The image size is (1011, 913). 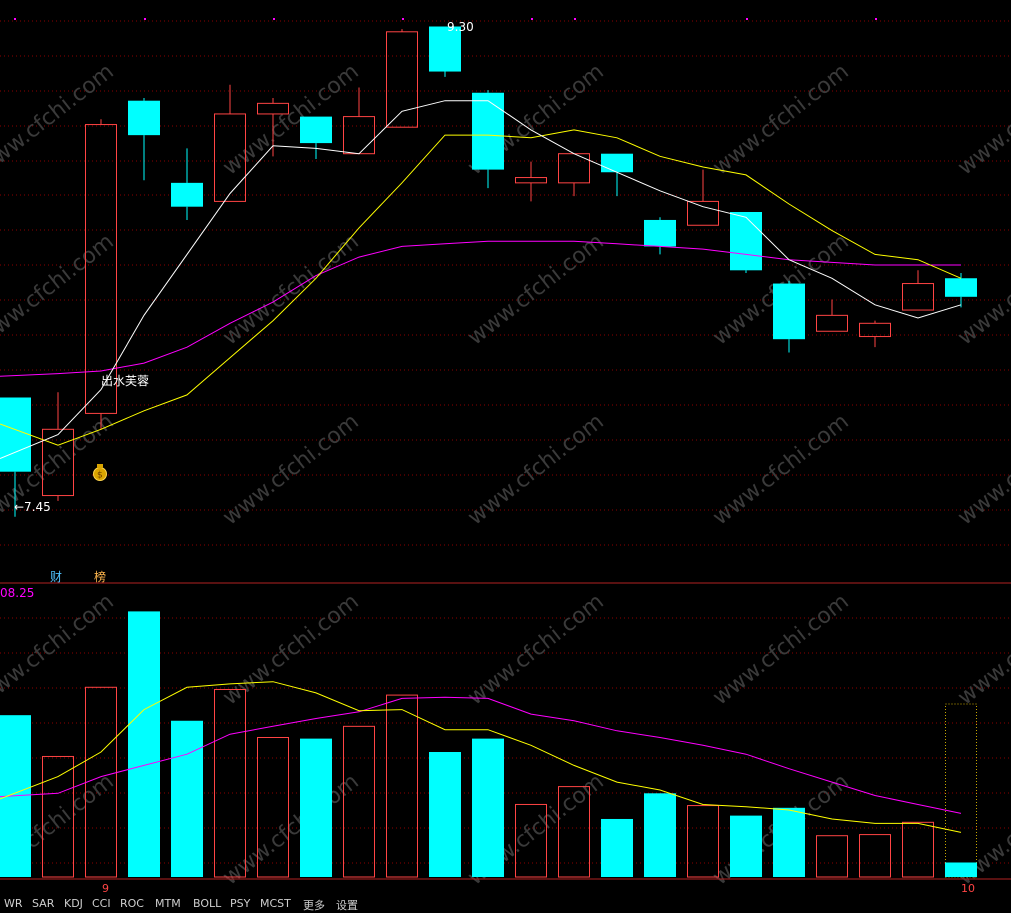 What do you see at coordinates (347, 905) in the screenshot?
I see `tab-10: 设置` at bounding box center [347, 905].